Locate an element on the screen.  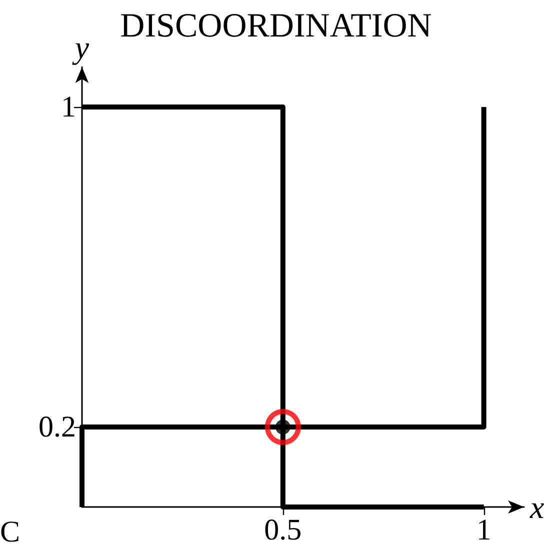
x-tick-label: 0.5 is located at coordinates (283, 530).